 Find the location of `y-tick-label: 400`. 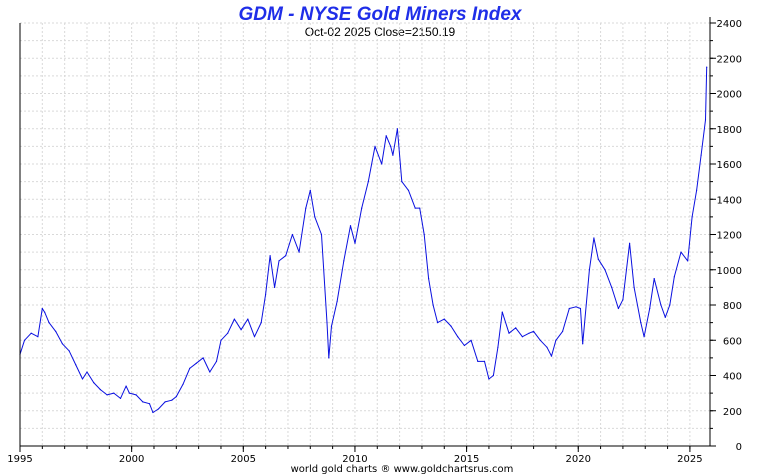

y-tick-label: 400 is located at coordinates (732, 377).